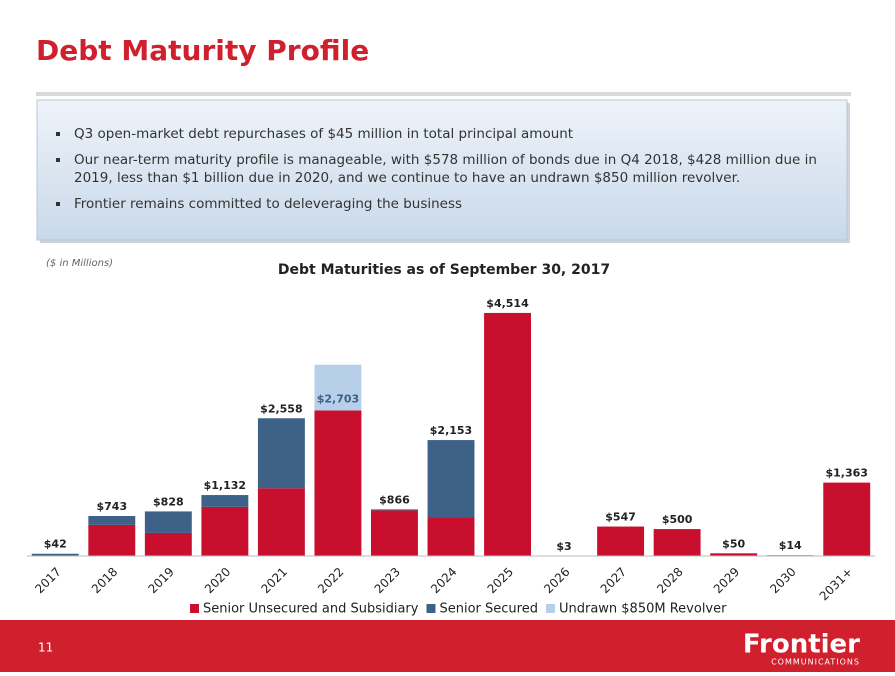 The width and height of the screenshot is (895, 676). What do you see at coordinates (111, 506) in the screenshot?
I see `total-label: $743` at bounding box center [111, 506].